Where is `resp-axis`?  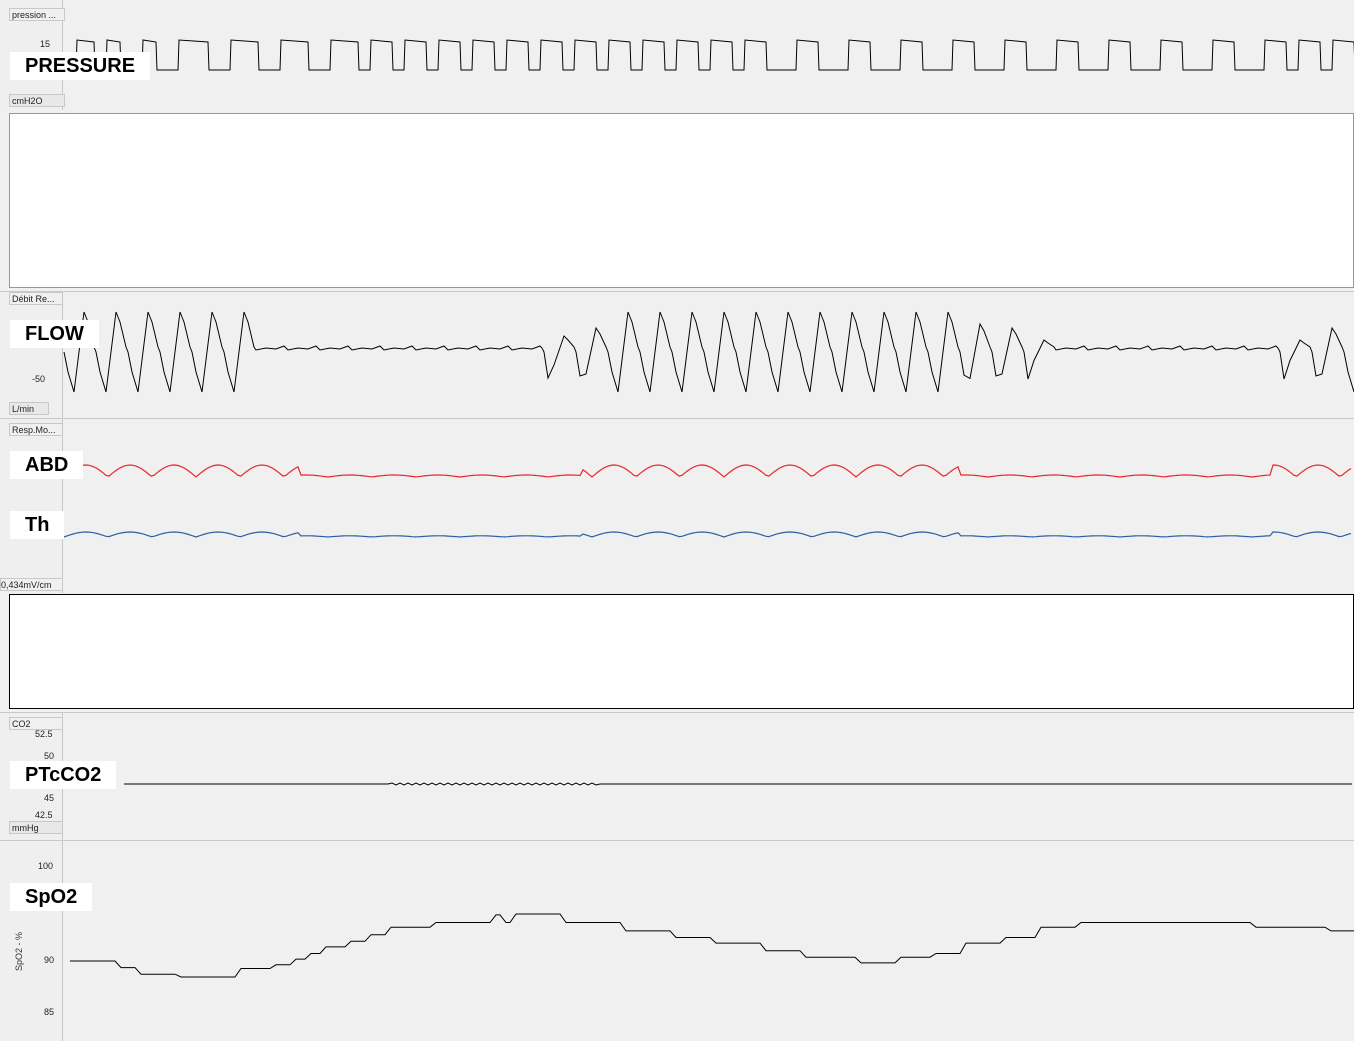 resp-axis is located at coordinates (31, 506).